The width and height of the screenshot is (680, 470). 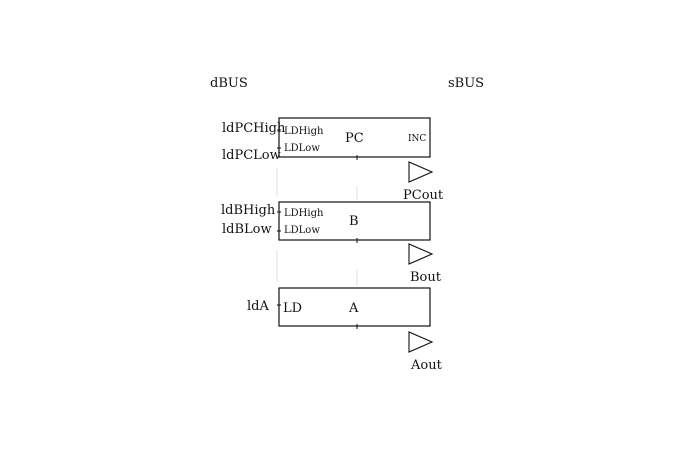 What do you see at coordinates (331, 243) in the screenshot?
I see `register-b: LDHigh LDLow B ldBHigh ldBLow Bout` at bounding box center [331, 243].